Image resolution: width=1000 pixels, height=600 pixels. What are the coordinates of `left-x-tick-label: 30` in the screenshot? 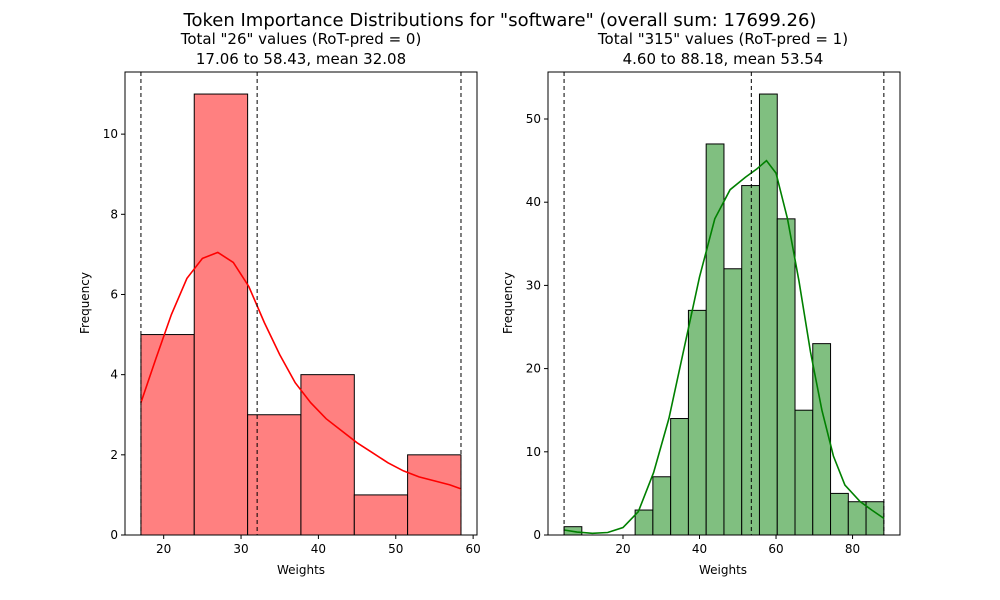 It's located at (240, 549).